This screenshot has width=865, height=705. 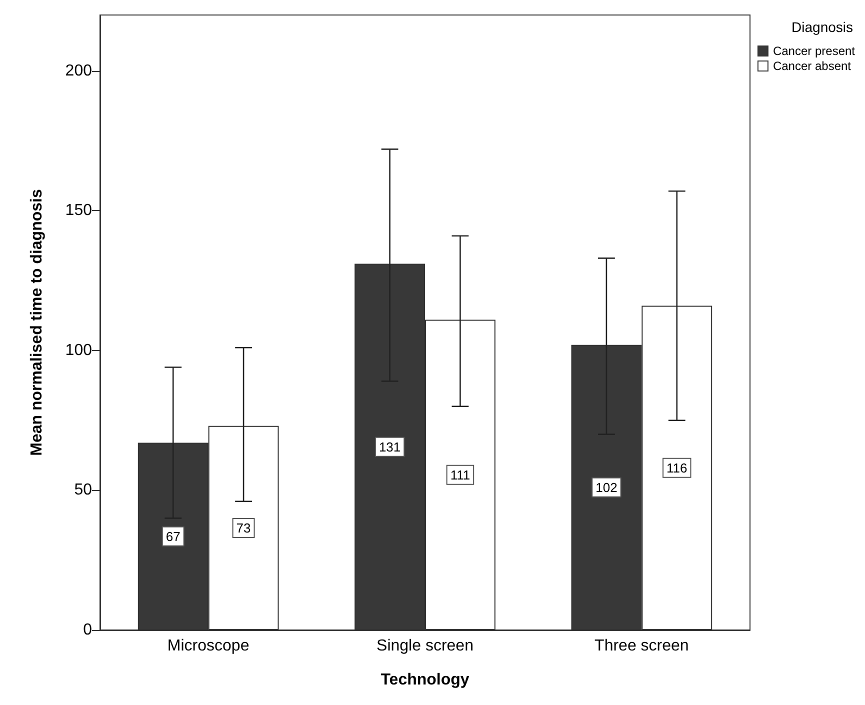 I want to click on y-tick-label: 150, so click(x=78, y=211).